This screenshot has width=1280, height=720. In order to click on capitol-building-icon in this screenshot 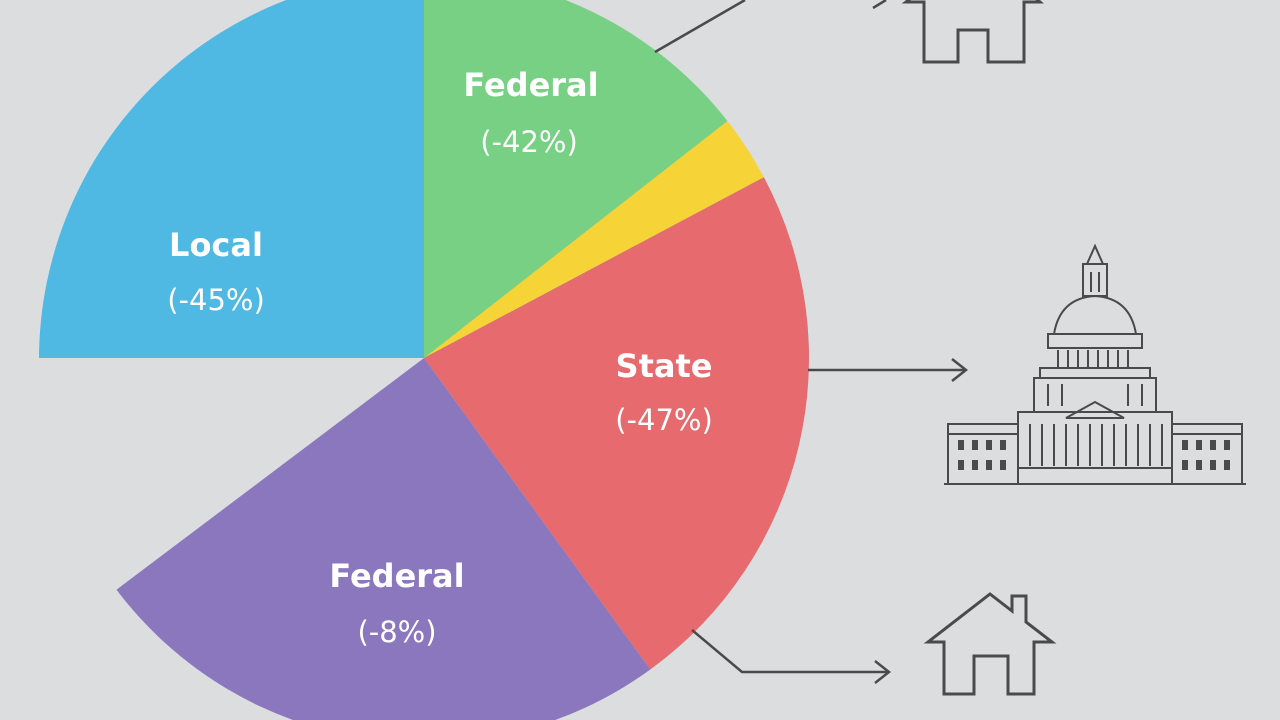, I will do `click(1095, 364)`.